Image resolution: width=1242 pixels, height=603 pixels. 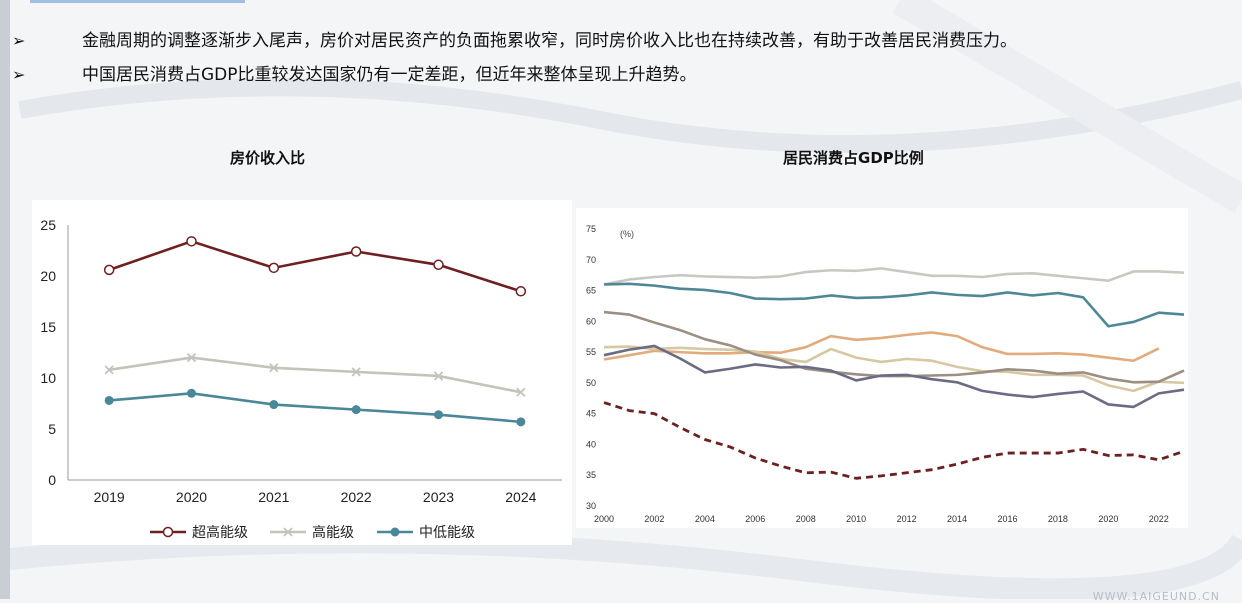 What do you see at coordinates (604, 519) in the screenshot?
I see `x-tick-label: 2000` at bounding box center [604, 519].